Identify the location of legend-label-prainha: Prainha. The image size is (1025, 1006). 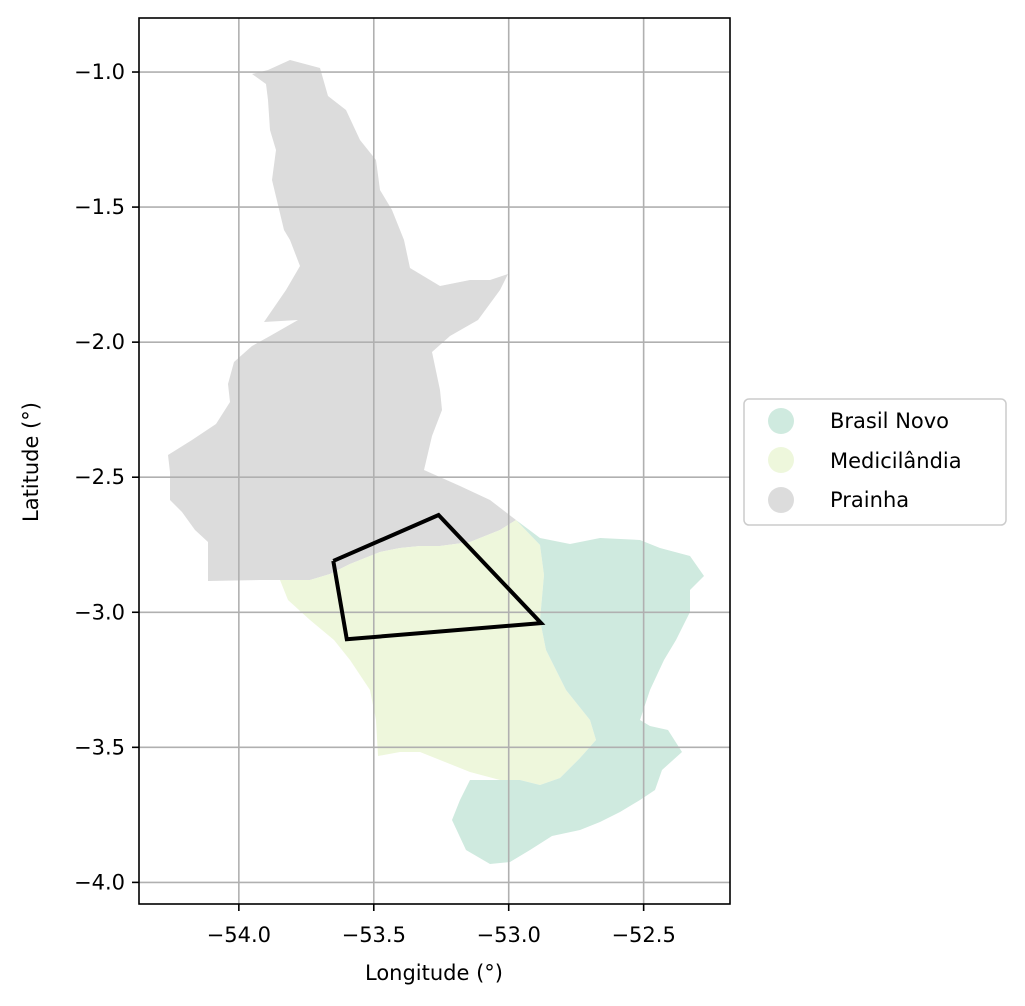
(869, 500).